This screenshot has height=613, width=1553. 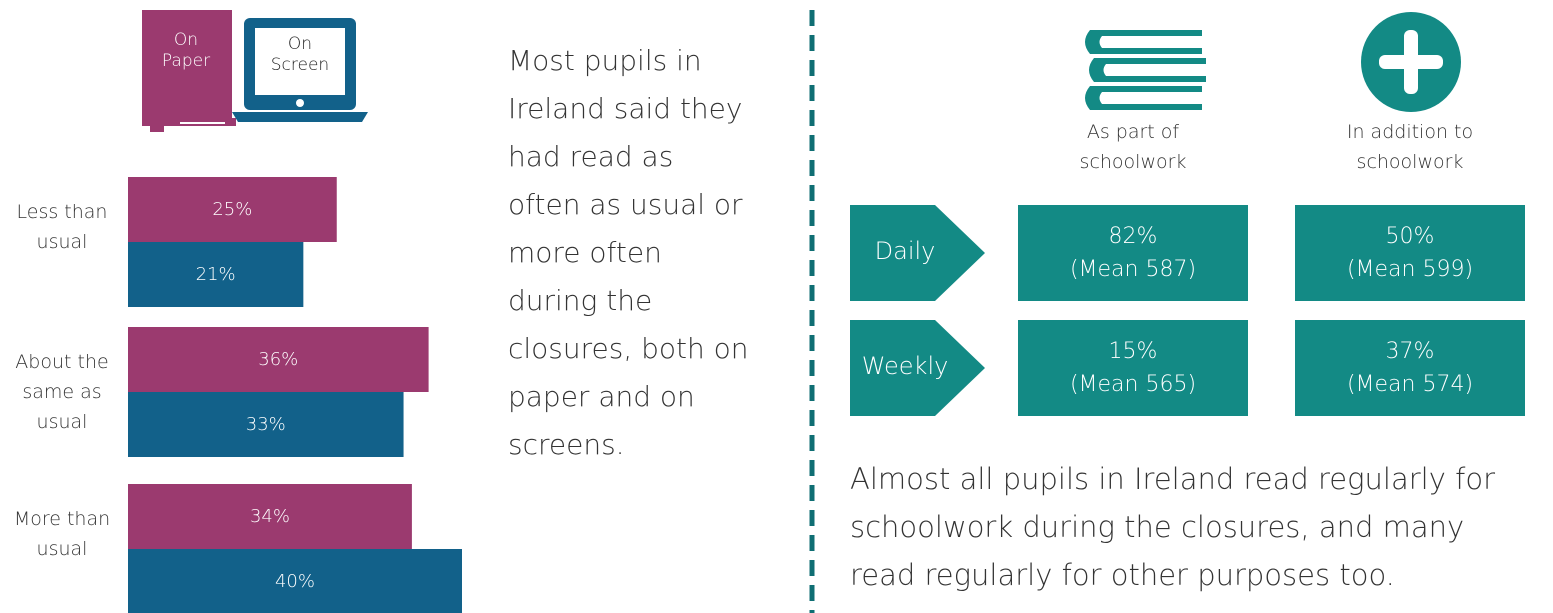 I want to click on column-header: As part of schoolwork, so click(x=1133, y=147).